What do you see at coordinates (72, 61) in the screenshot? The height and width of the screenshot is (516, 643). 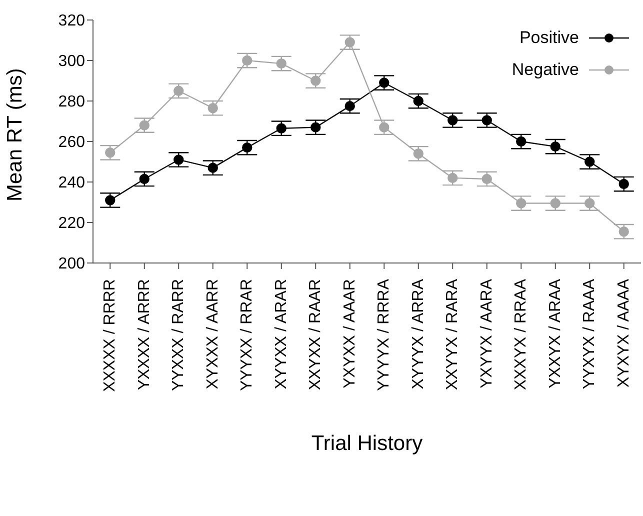 I see `y-tick-label: 300` at bounding box center [72, 61].